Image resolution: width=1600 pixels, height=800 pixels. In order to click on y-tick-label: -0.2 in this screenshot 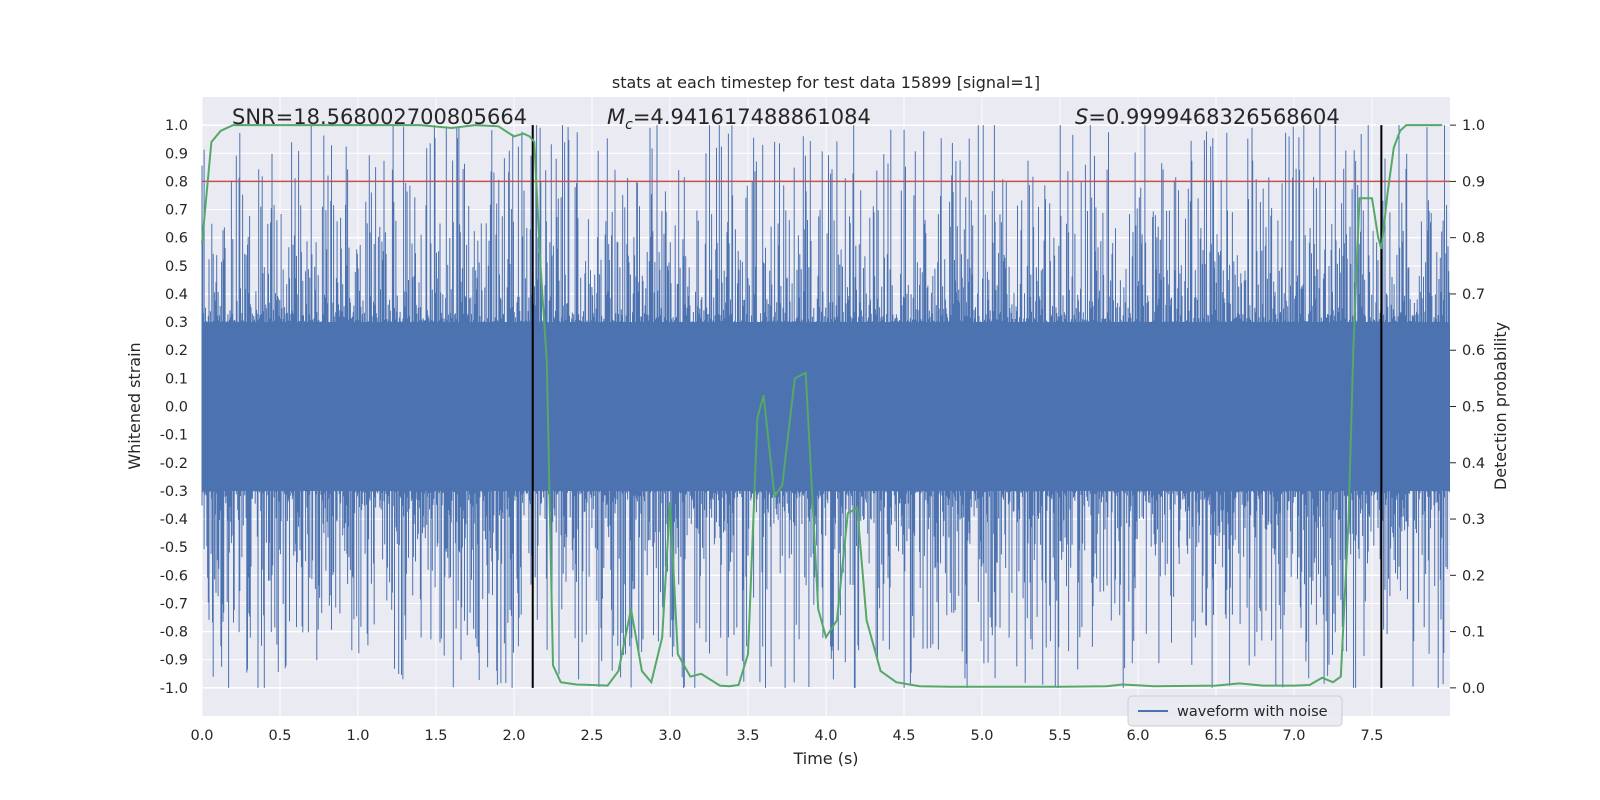, I will do `click(174, 464)`.